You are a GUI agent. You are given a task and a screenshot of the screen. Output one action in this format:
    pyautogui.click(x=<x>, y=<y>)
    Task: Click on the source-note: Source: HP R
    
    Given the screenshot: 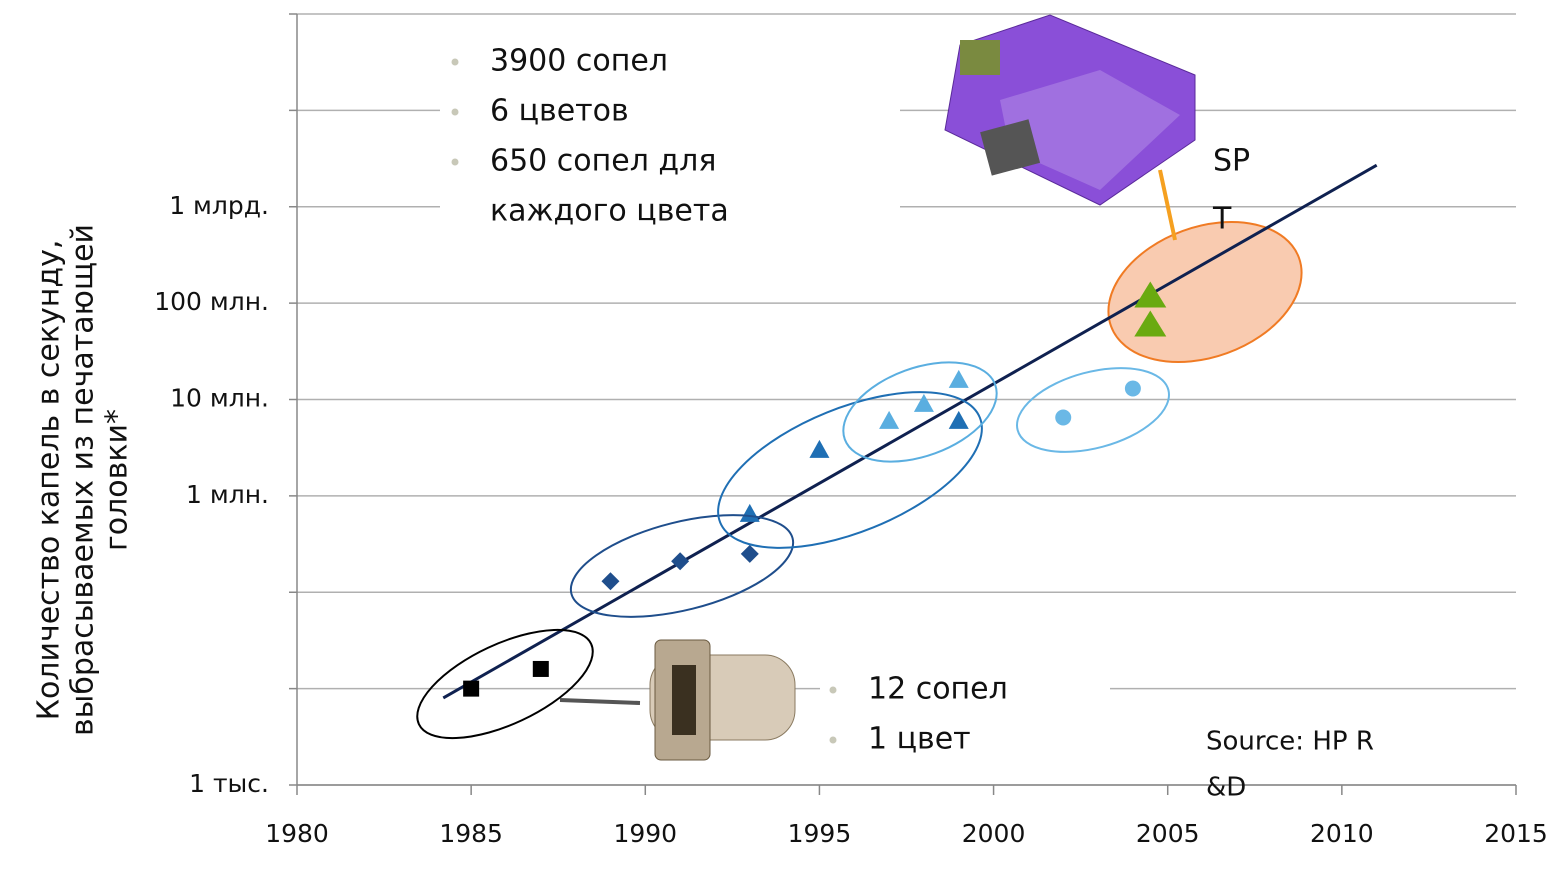 What is the action you would take?
    pyautogui.click(x=1290, y=742)
    